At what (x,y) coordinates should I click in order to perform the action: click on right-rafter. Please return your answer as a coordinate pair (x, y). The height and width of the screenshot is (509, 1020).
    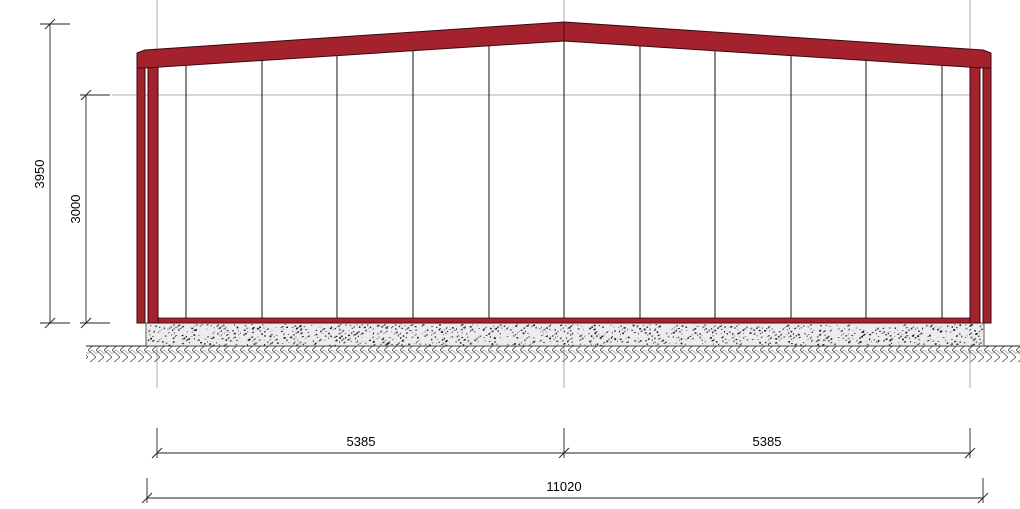
    Looking at the image, I should click on (777, 45).